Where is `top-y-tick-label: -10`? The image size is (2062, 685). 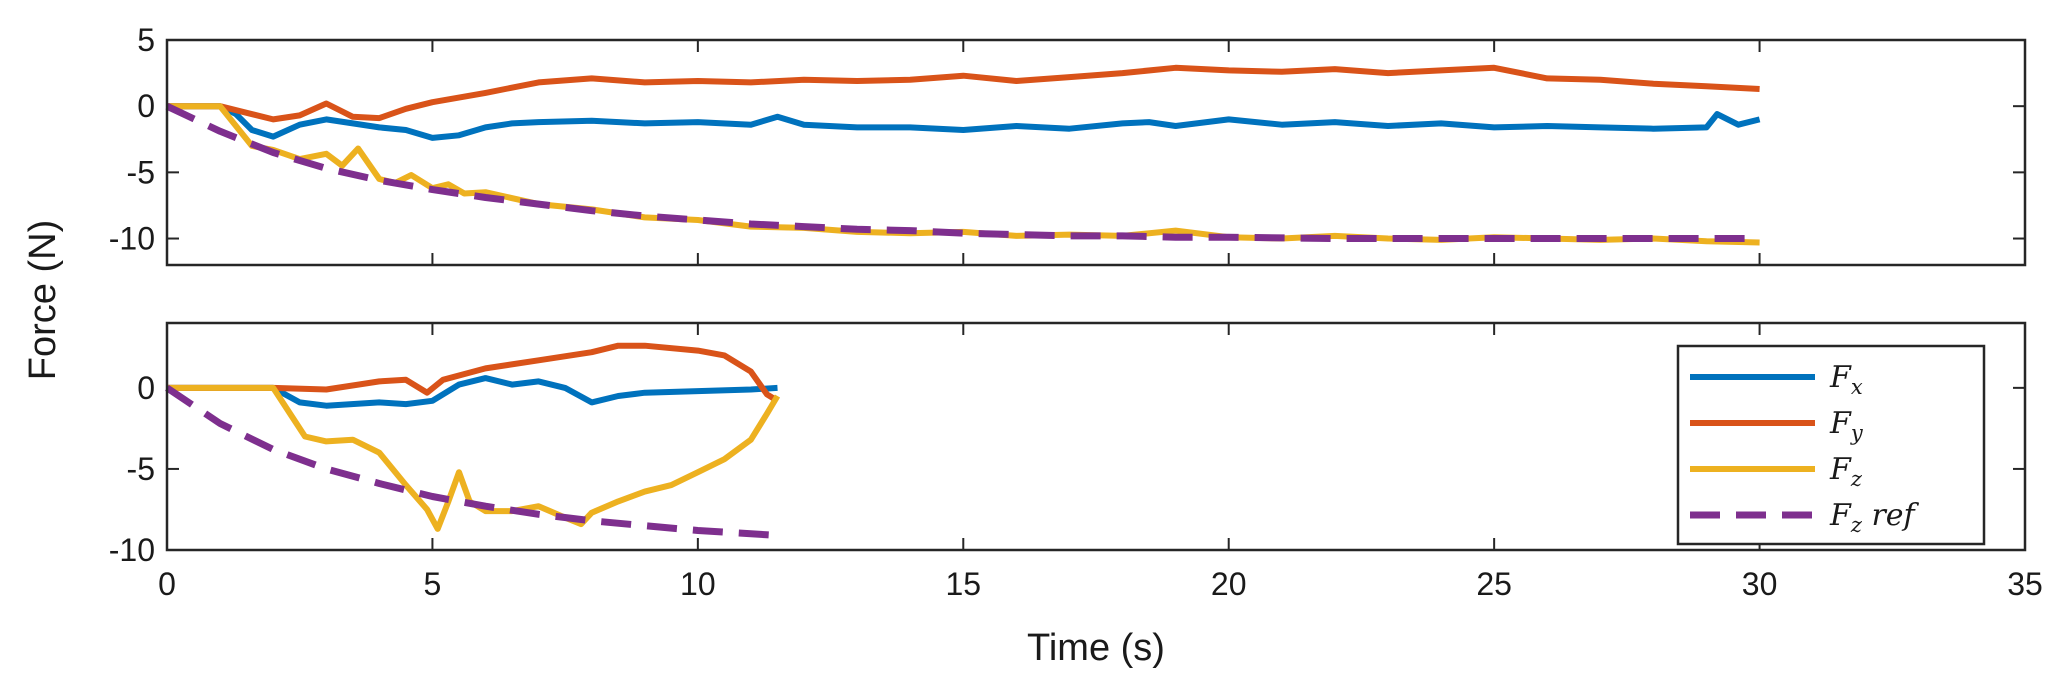
top-y-tick-label: -10 is located at coordinates (132, 239).